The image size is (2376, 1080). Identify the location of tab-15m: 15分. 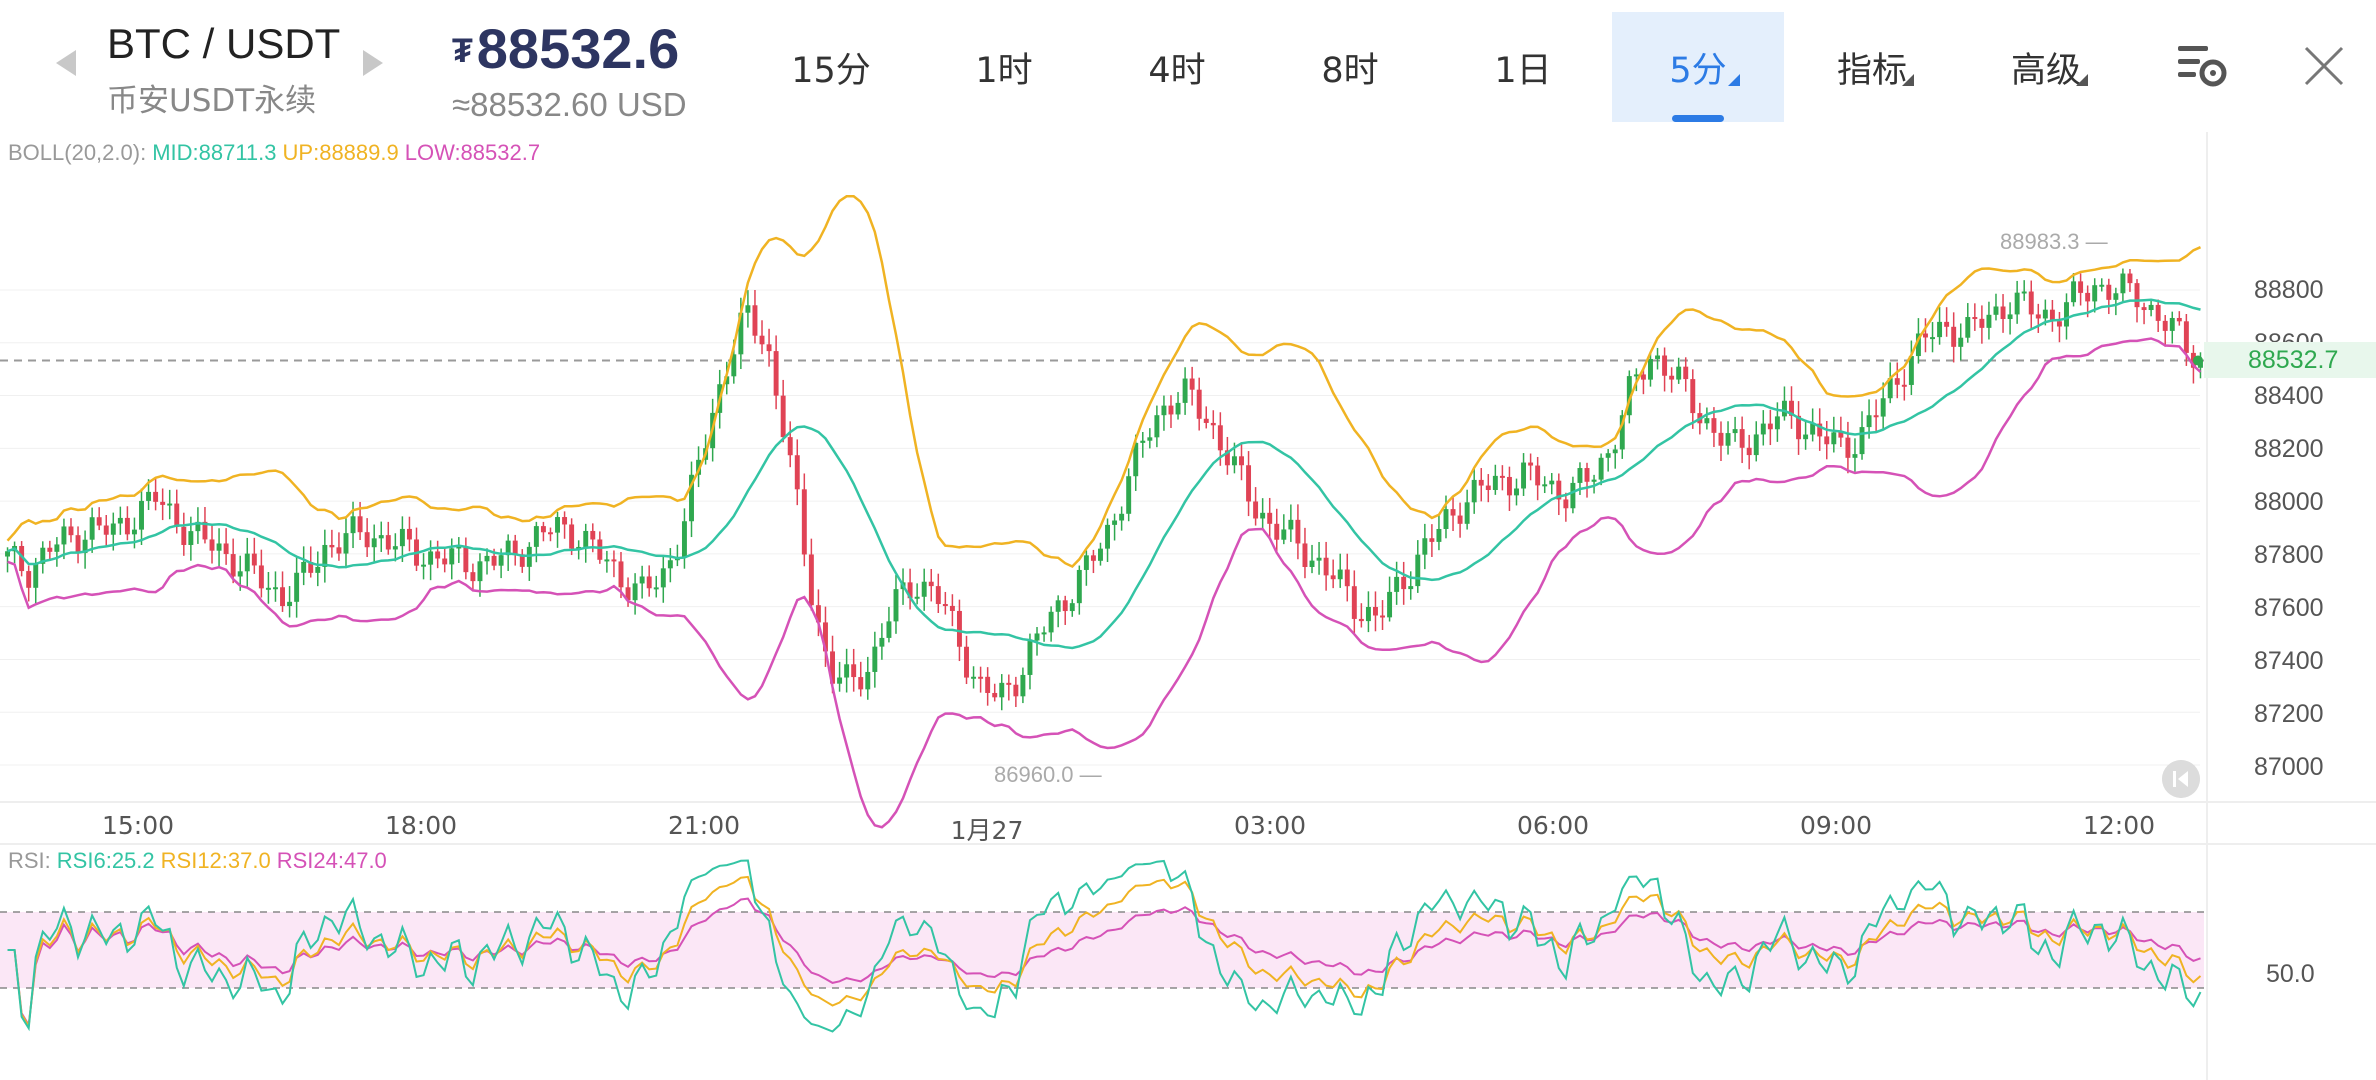
(831, 67).